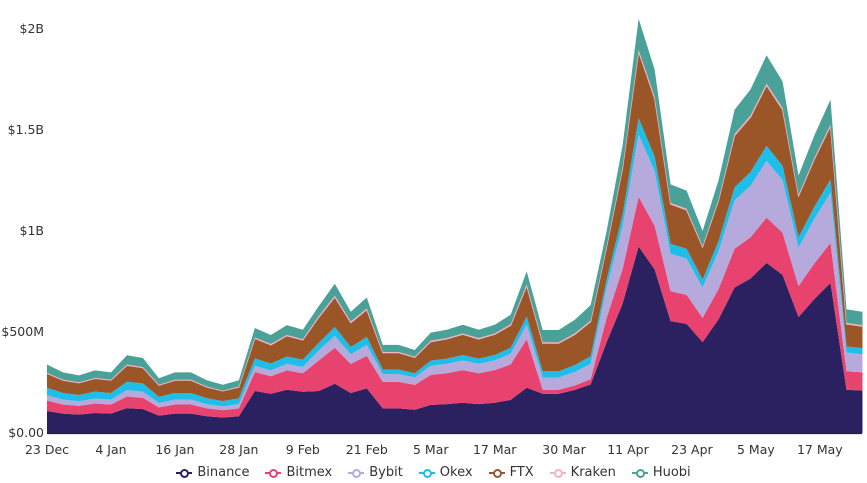 This screenshot has width=867, height=483. What do you see at coordinates (22, 331) in the screenshot?
I see `y-tick-label: $500M` at bounding box center [22, 331].